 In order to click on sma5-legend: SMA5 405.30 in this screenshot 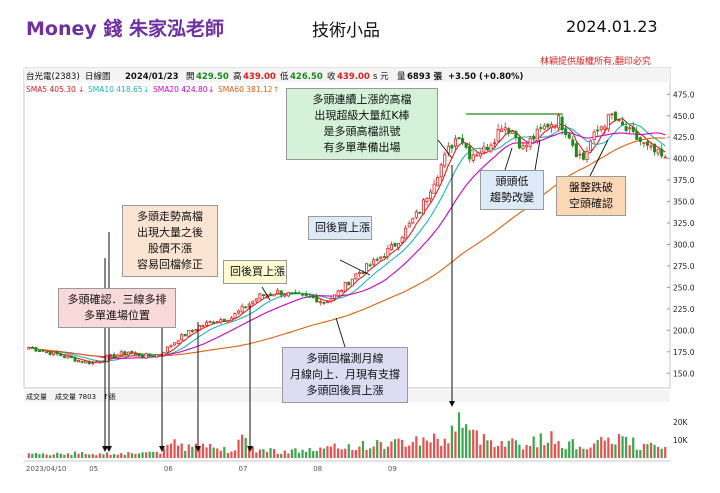, I will do `click(51, 89)`.